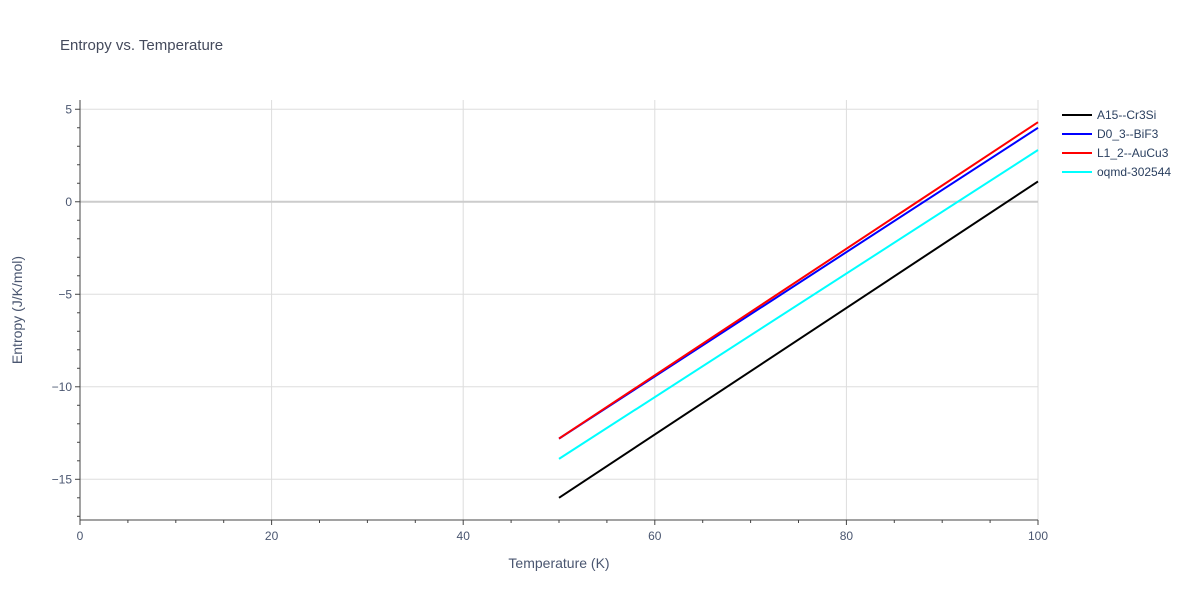  What do you see at coordinates (1133, 153) in the screenshot?
I see `legend-label: L1_2--AuCu3` at bounding box center [1133, 153].